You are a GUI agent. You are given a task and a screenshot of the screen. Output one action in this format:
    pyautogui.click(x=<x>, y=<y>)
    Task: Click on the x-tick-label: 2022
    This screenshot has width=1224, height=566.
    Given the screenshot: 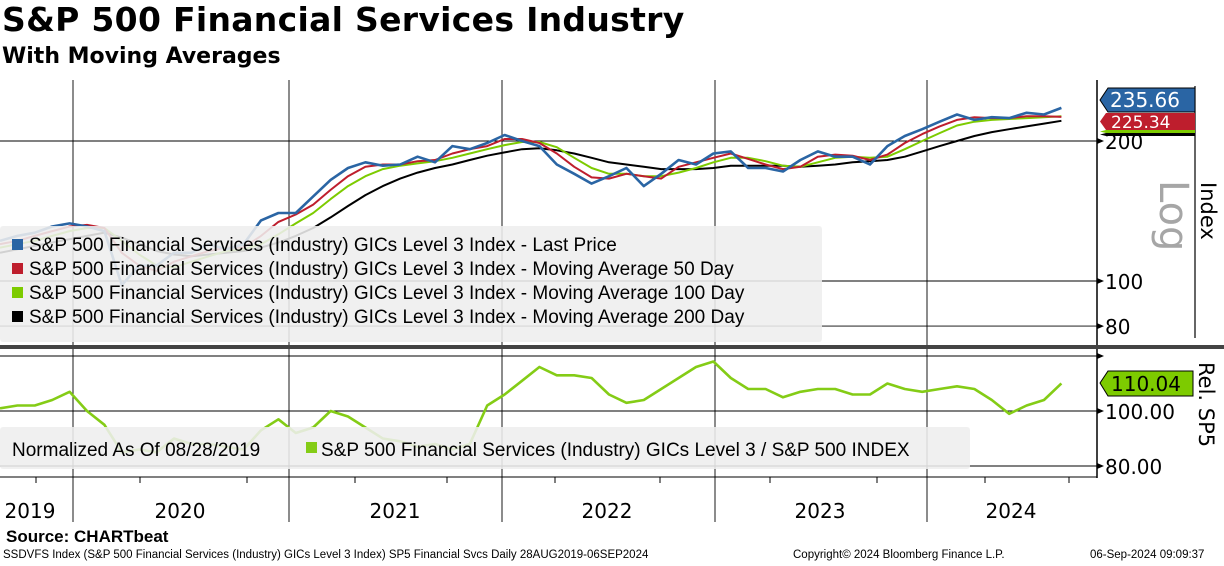 What is the action you would take?
    pyautogui.click(x=607, y=511)
    